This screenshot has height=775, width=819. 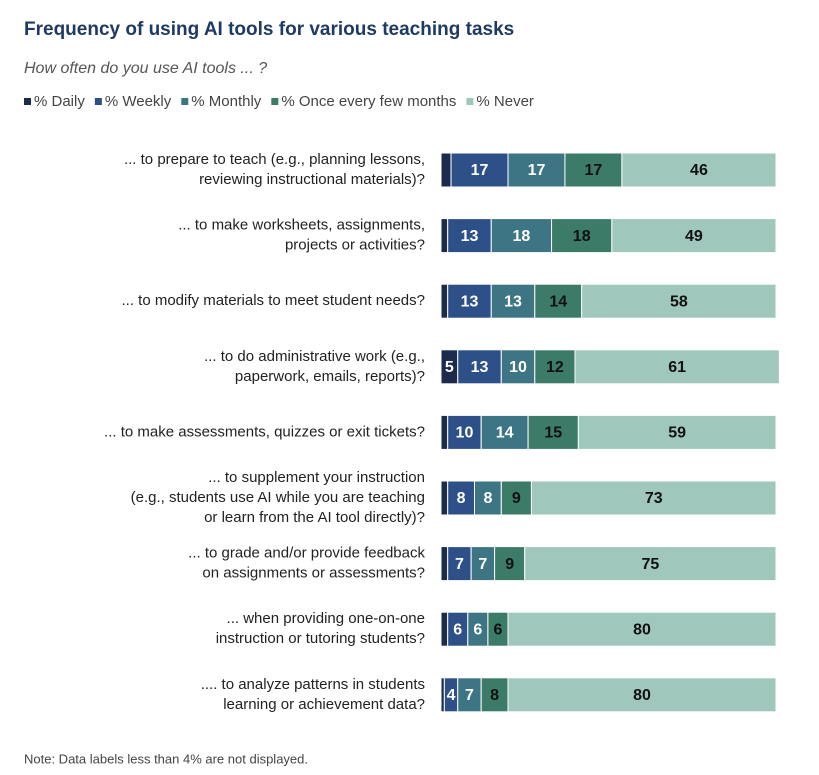 I want to click on value-label: 5, so click(x=449, y=367).